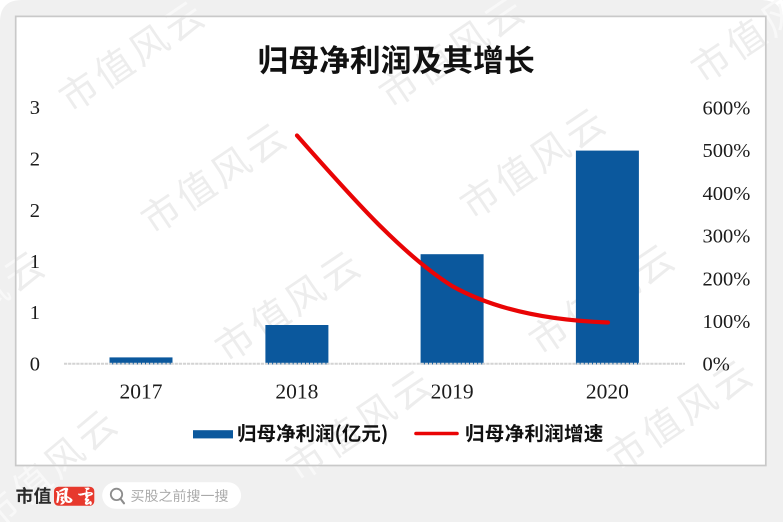  Describe the element at coordinates (141, 391) in the screenshot. I see `svg-text: 2017` at that location.